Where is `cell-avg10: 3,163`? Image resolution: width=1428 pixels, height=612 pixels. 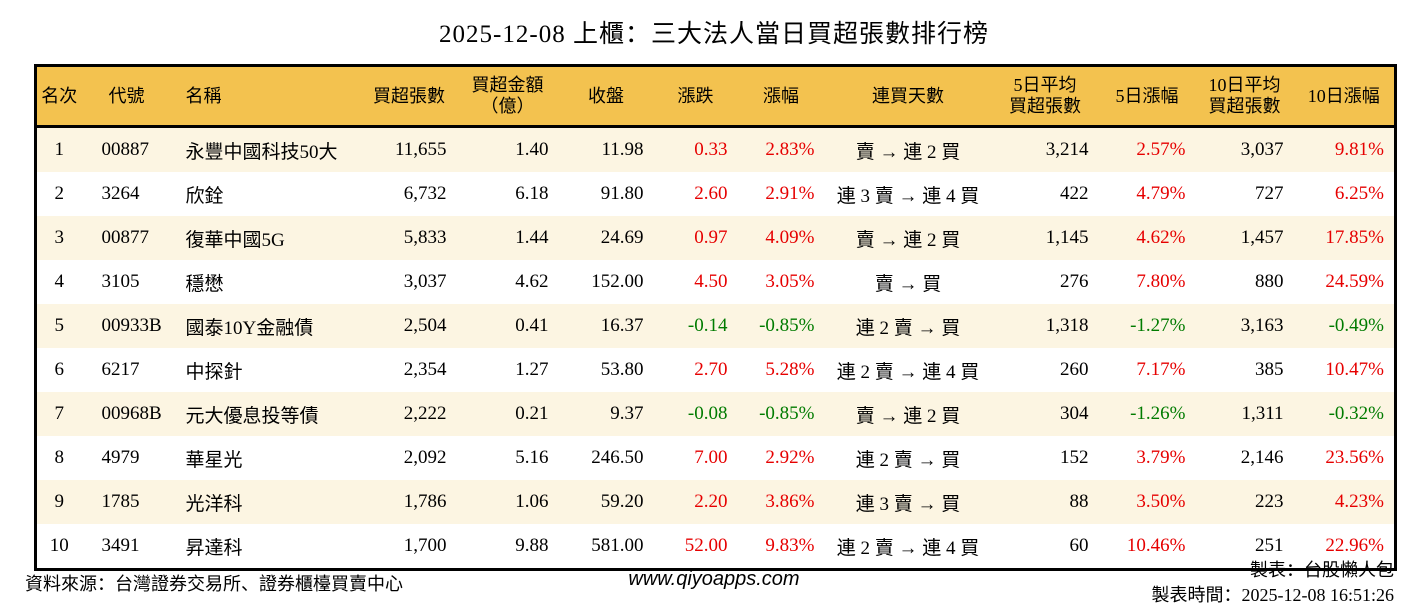
cell-avg10: 3,163 is located at coordinates (1262, 325).